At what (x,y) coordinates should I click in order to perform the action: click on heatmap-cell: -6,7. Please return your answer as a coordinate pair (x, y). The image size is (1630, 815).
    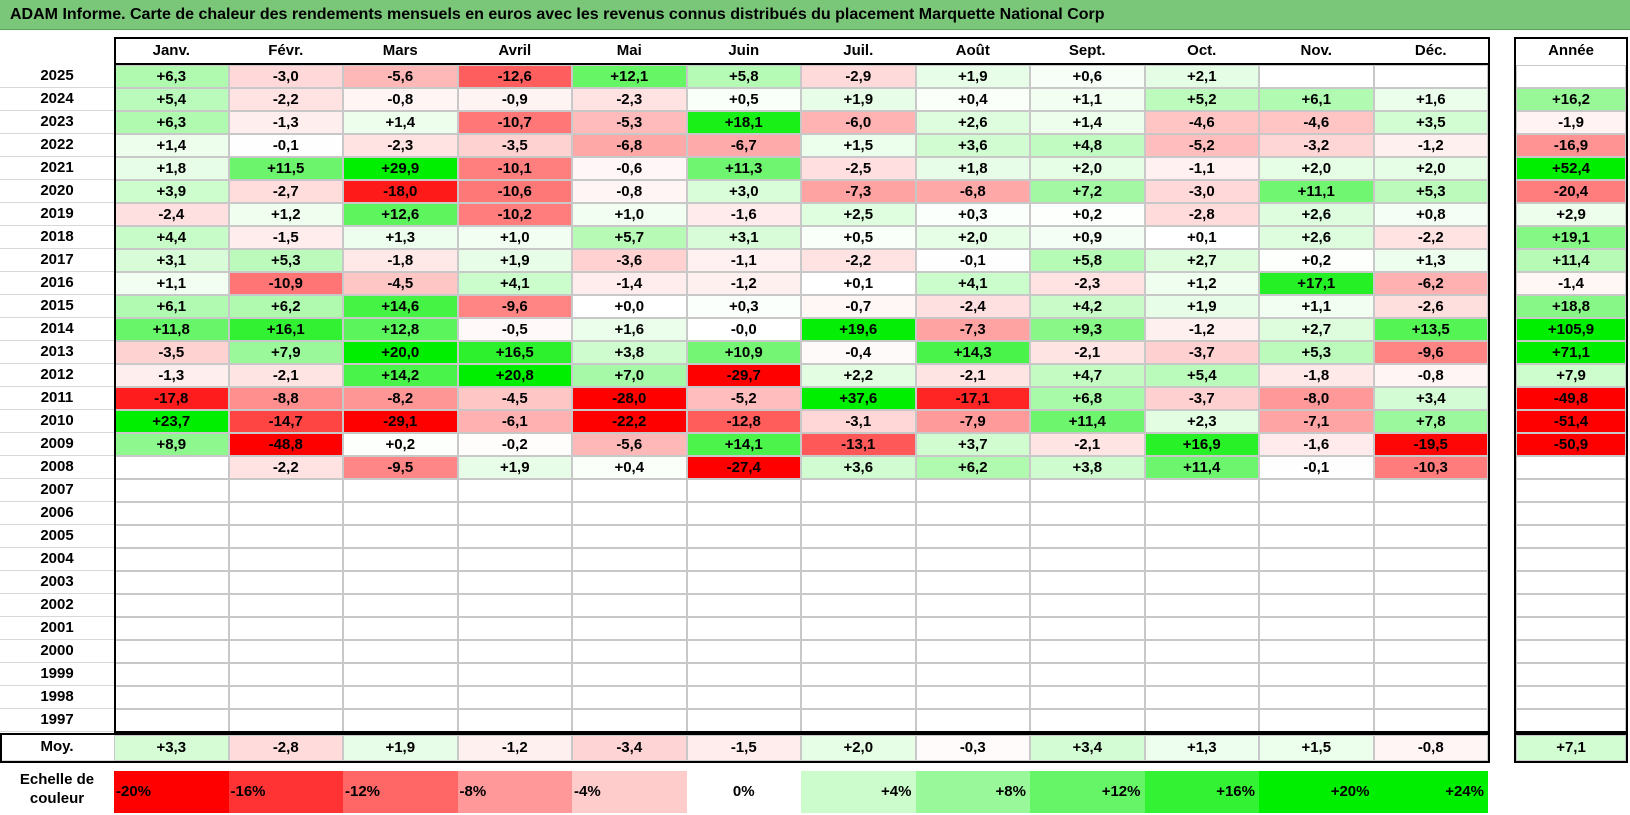
    Looking at the image, I should click on (743, 145).